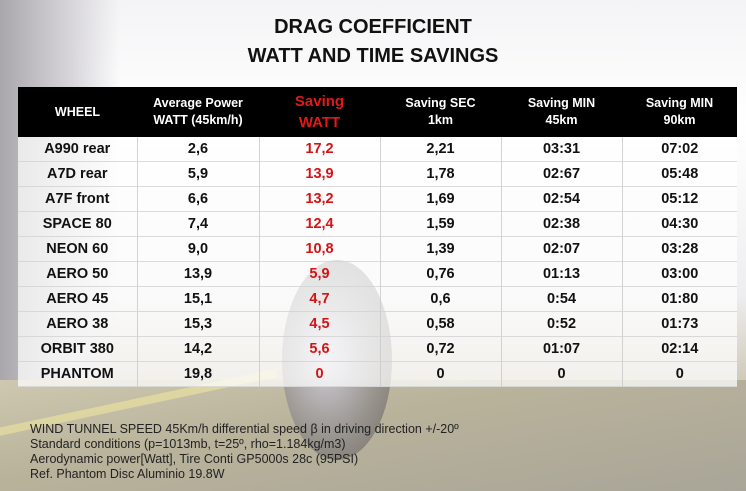 This screenshot has width=746, height=491. Describe the element at coordinates (78, 224) in the screenshot. I see `wheel-name-cell: SPACE 80` at that location.